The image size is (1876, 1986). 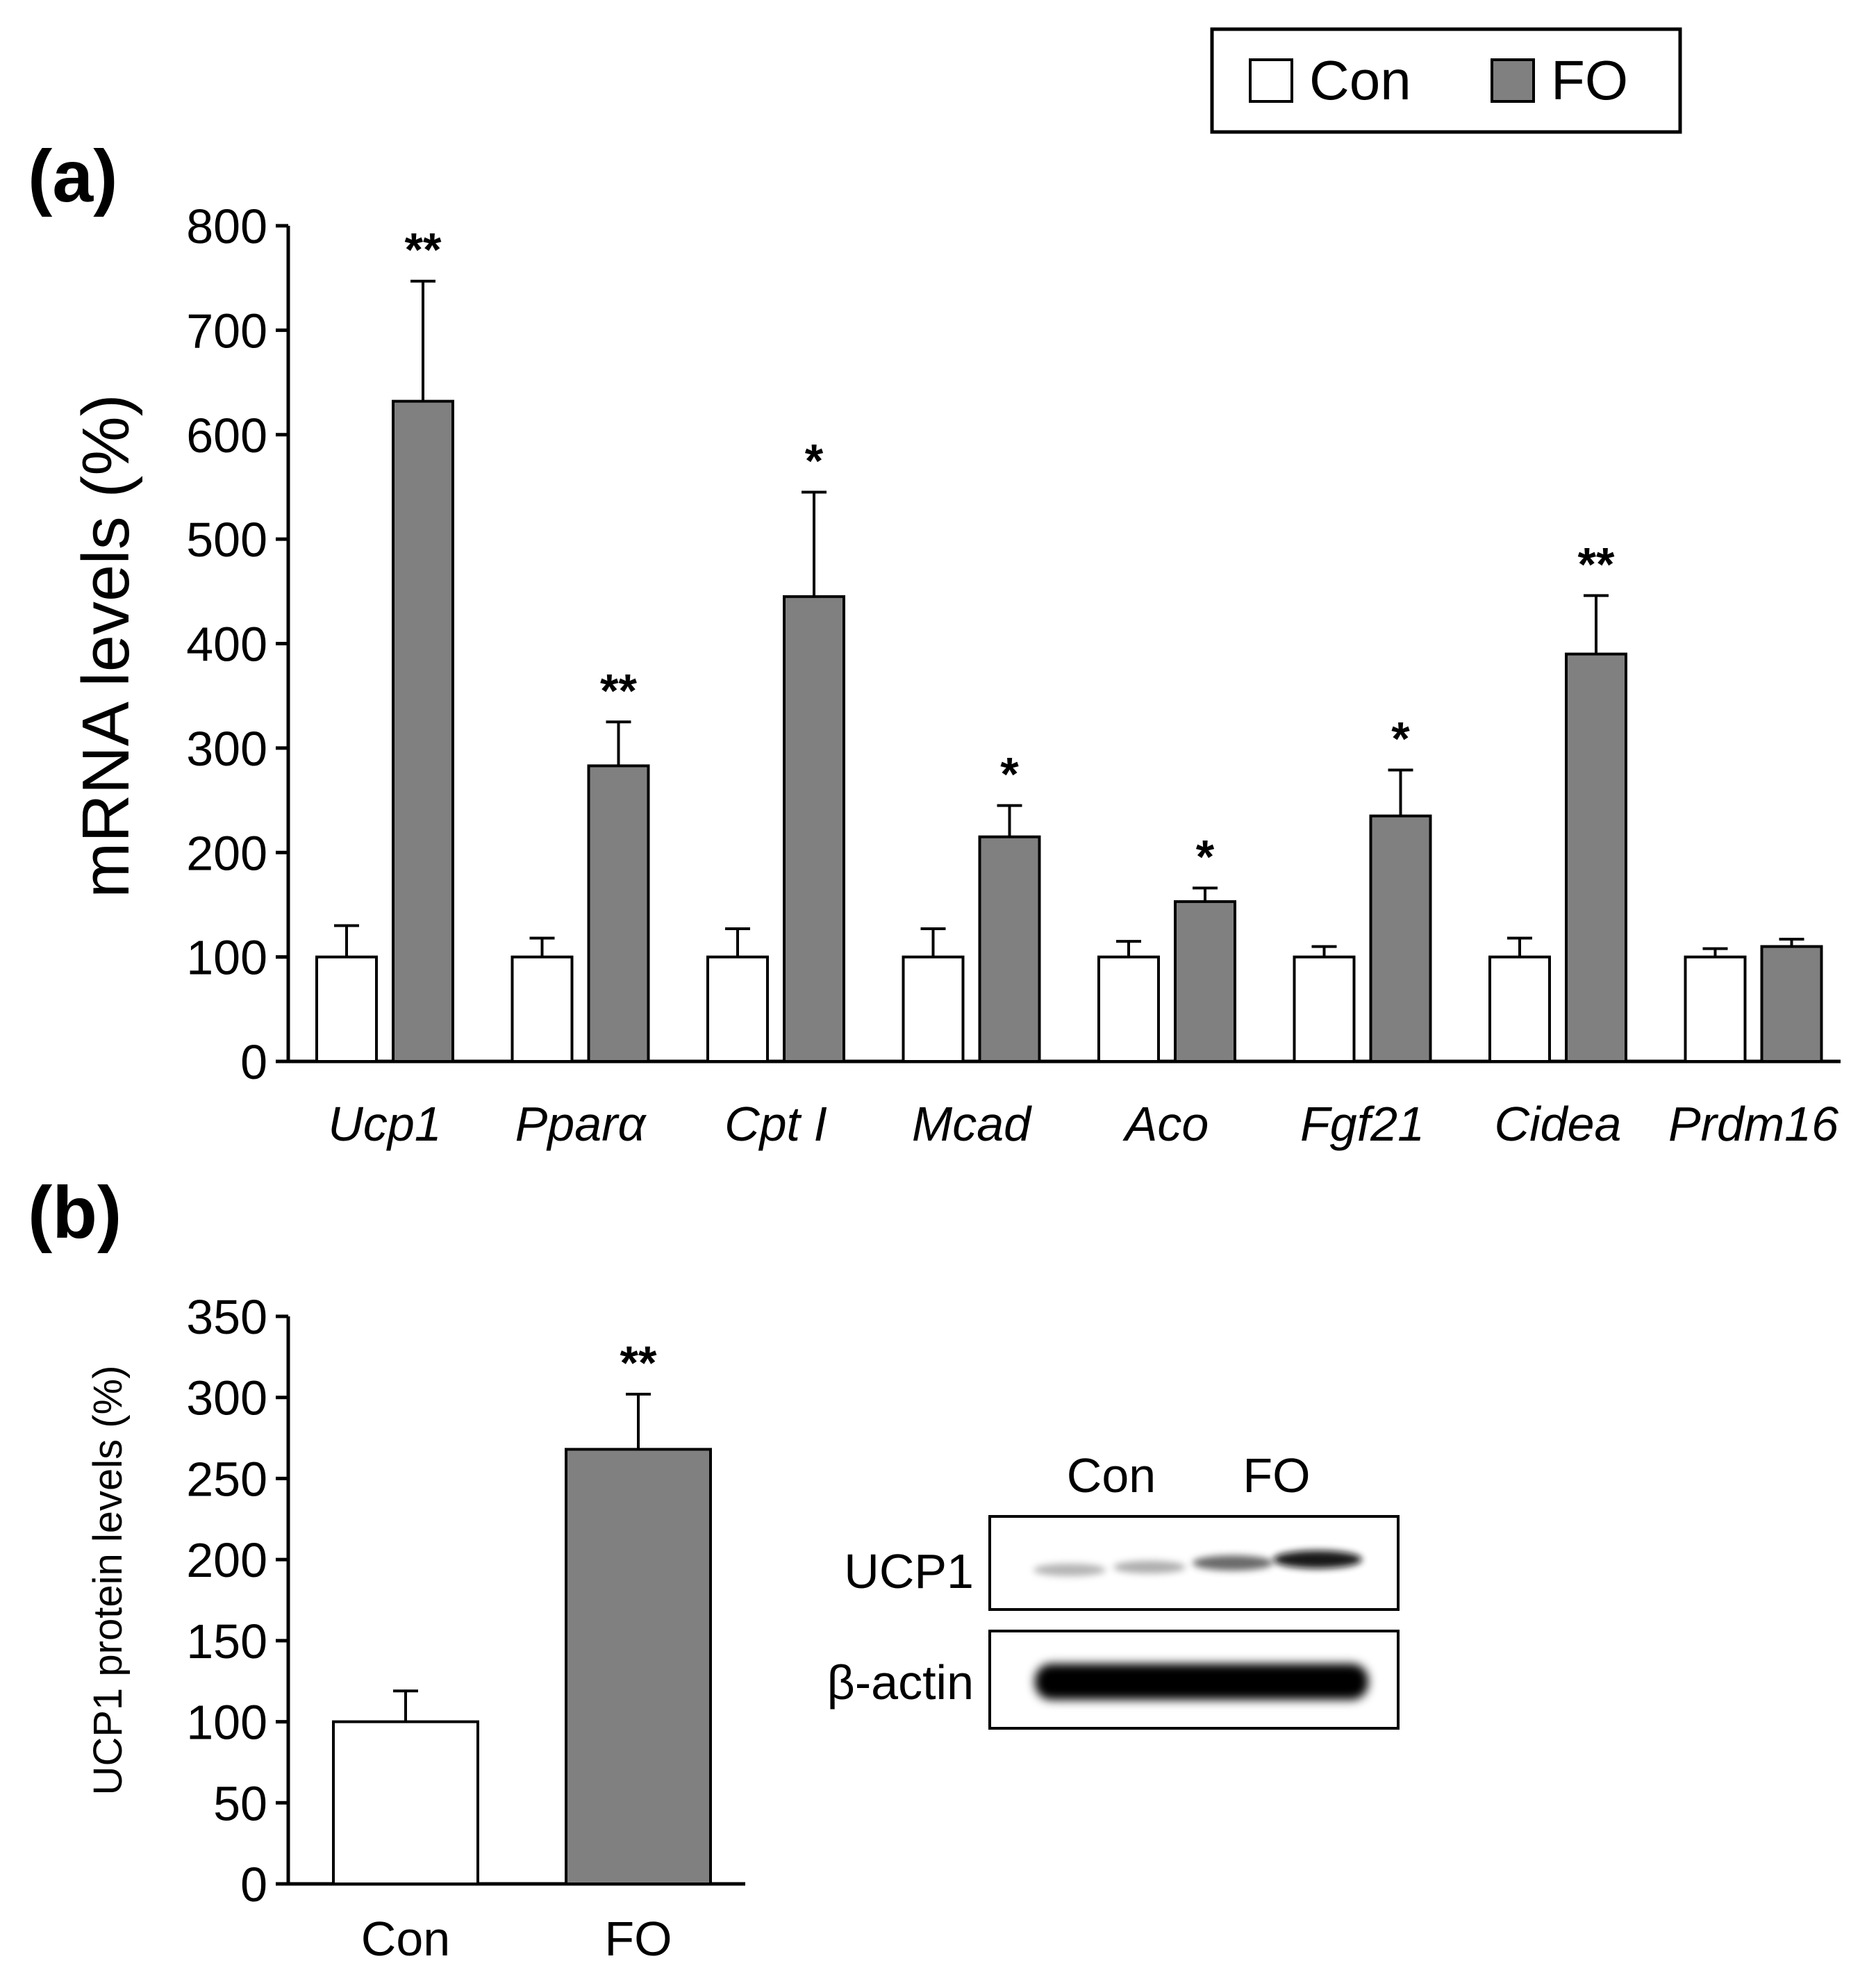 What do you see at coordinates (226, 226) in the screenshot?
I see `panel-a-y-tick-label: 800` at bounding box center [226, 226].